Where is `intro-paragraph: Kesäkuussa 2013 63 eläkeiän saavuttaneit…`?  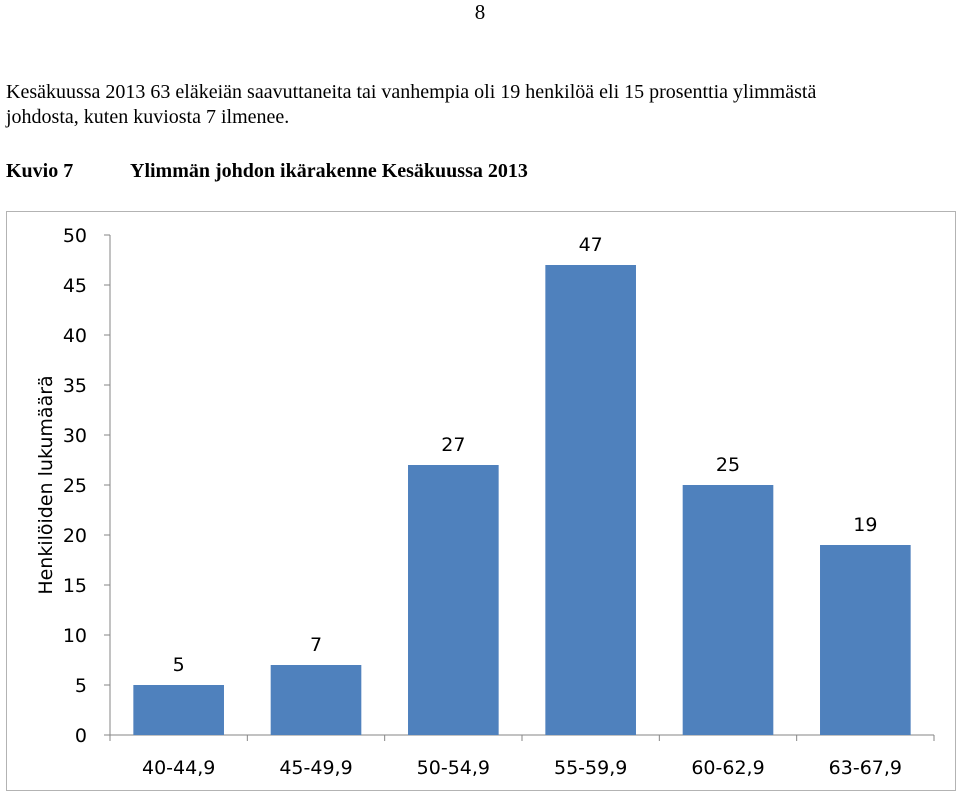 intro-paragraph: Kesäkuussa 2013 63 eläkeiän saavuttaneit… is located at coordinates (481, 105).